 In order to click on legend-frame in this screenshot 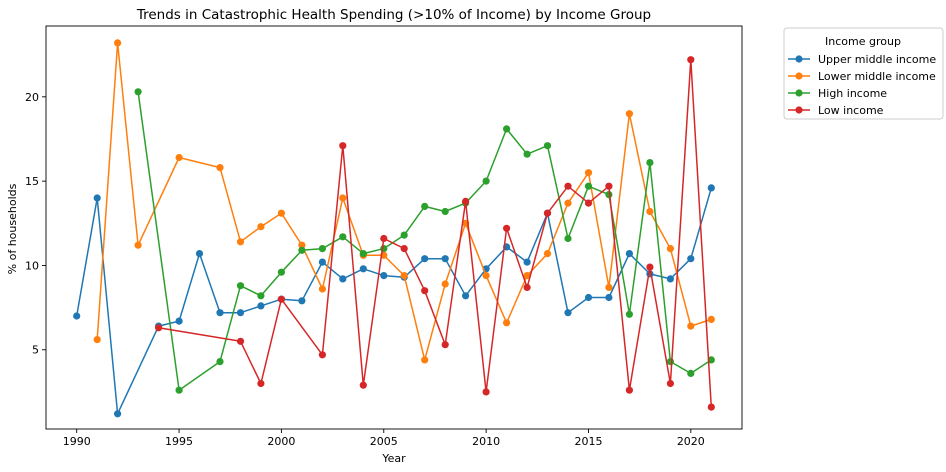, I will do `click(863, 73)`.